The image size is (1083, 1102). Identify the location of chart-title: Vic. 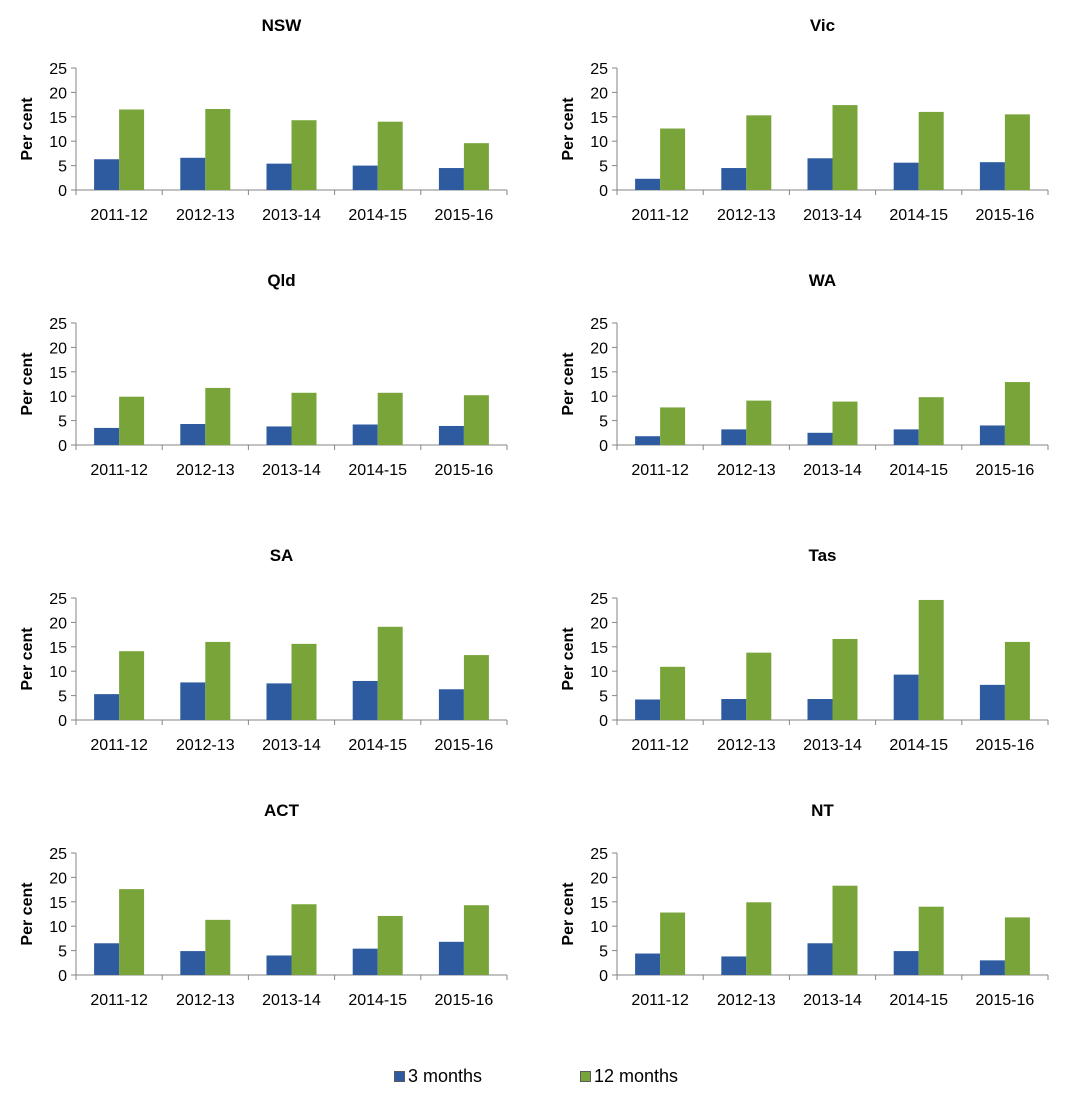
(822, 25).